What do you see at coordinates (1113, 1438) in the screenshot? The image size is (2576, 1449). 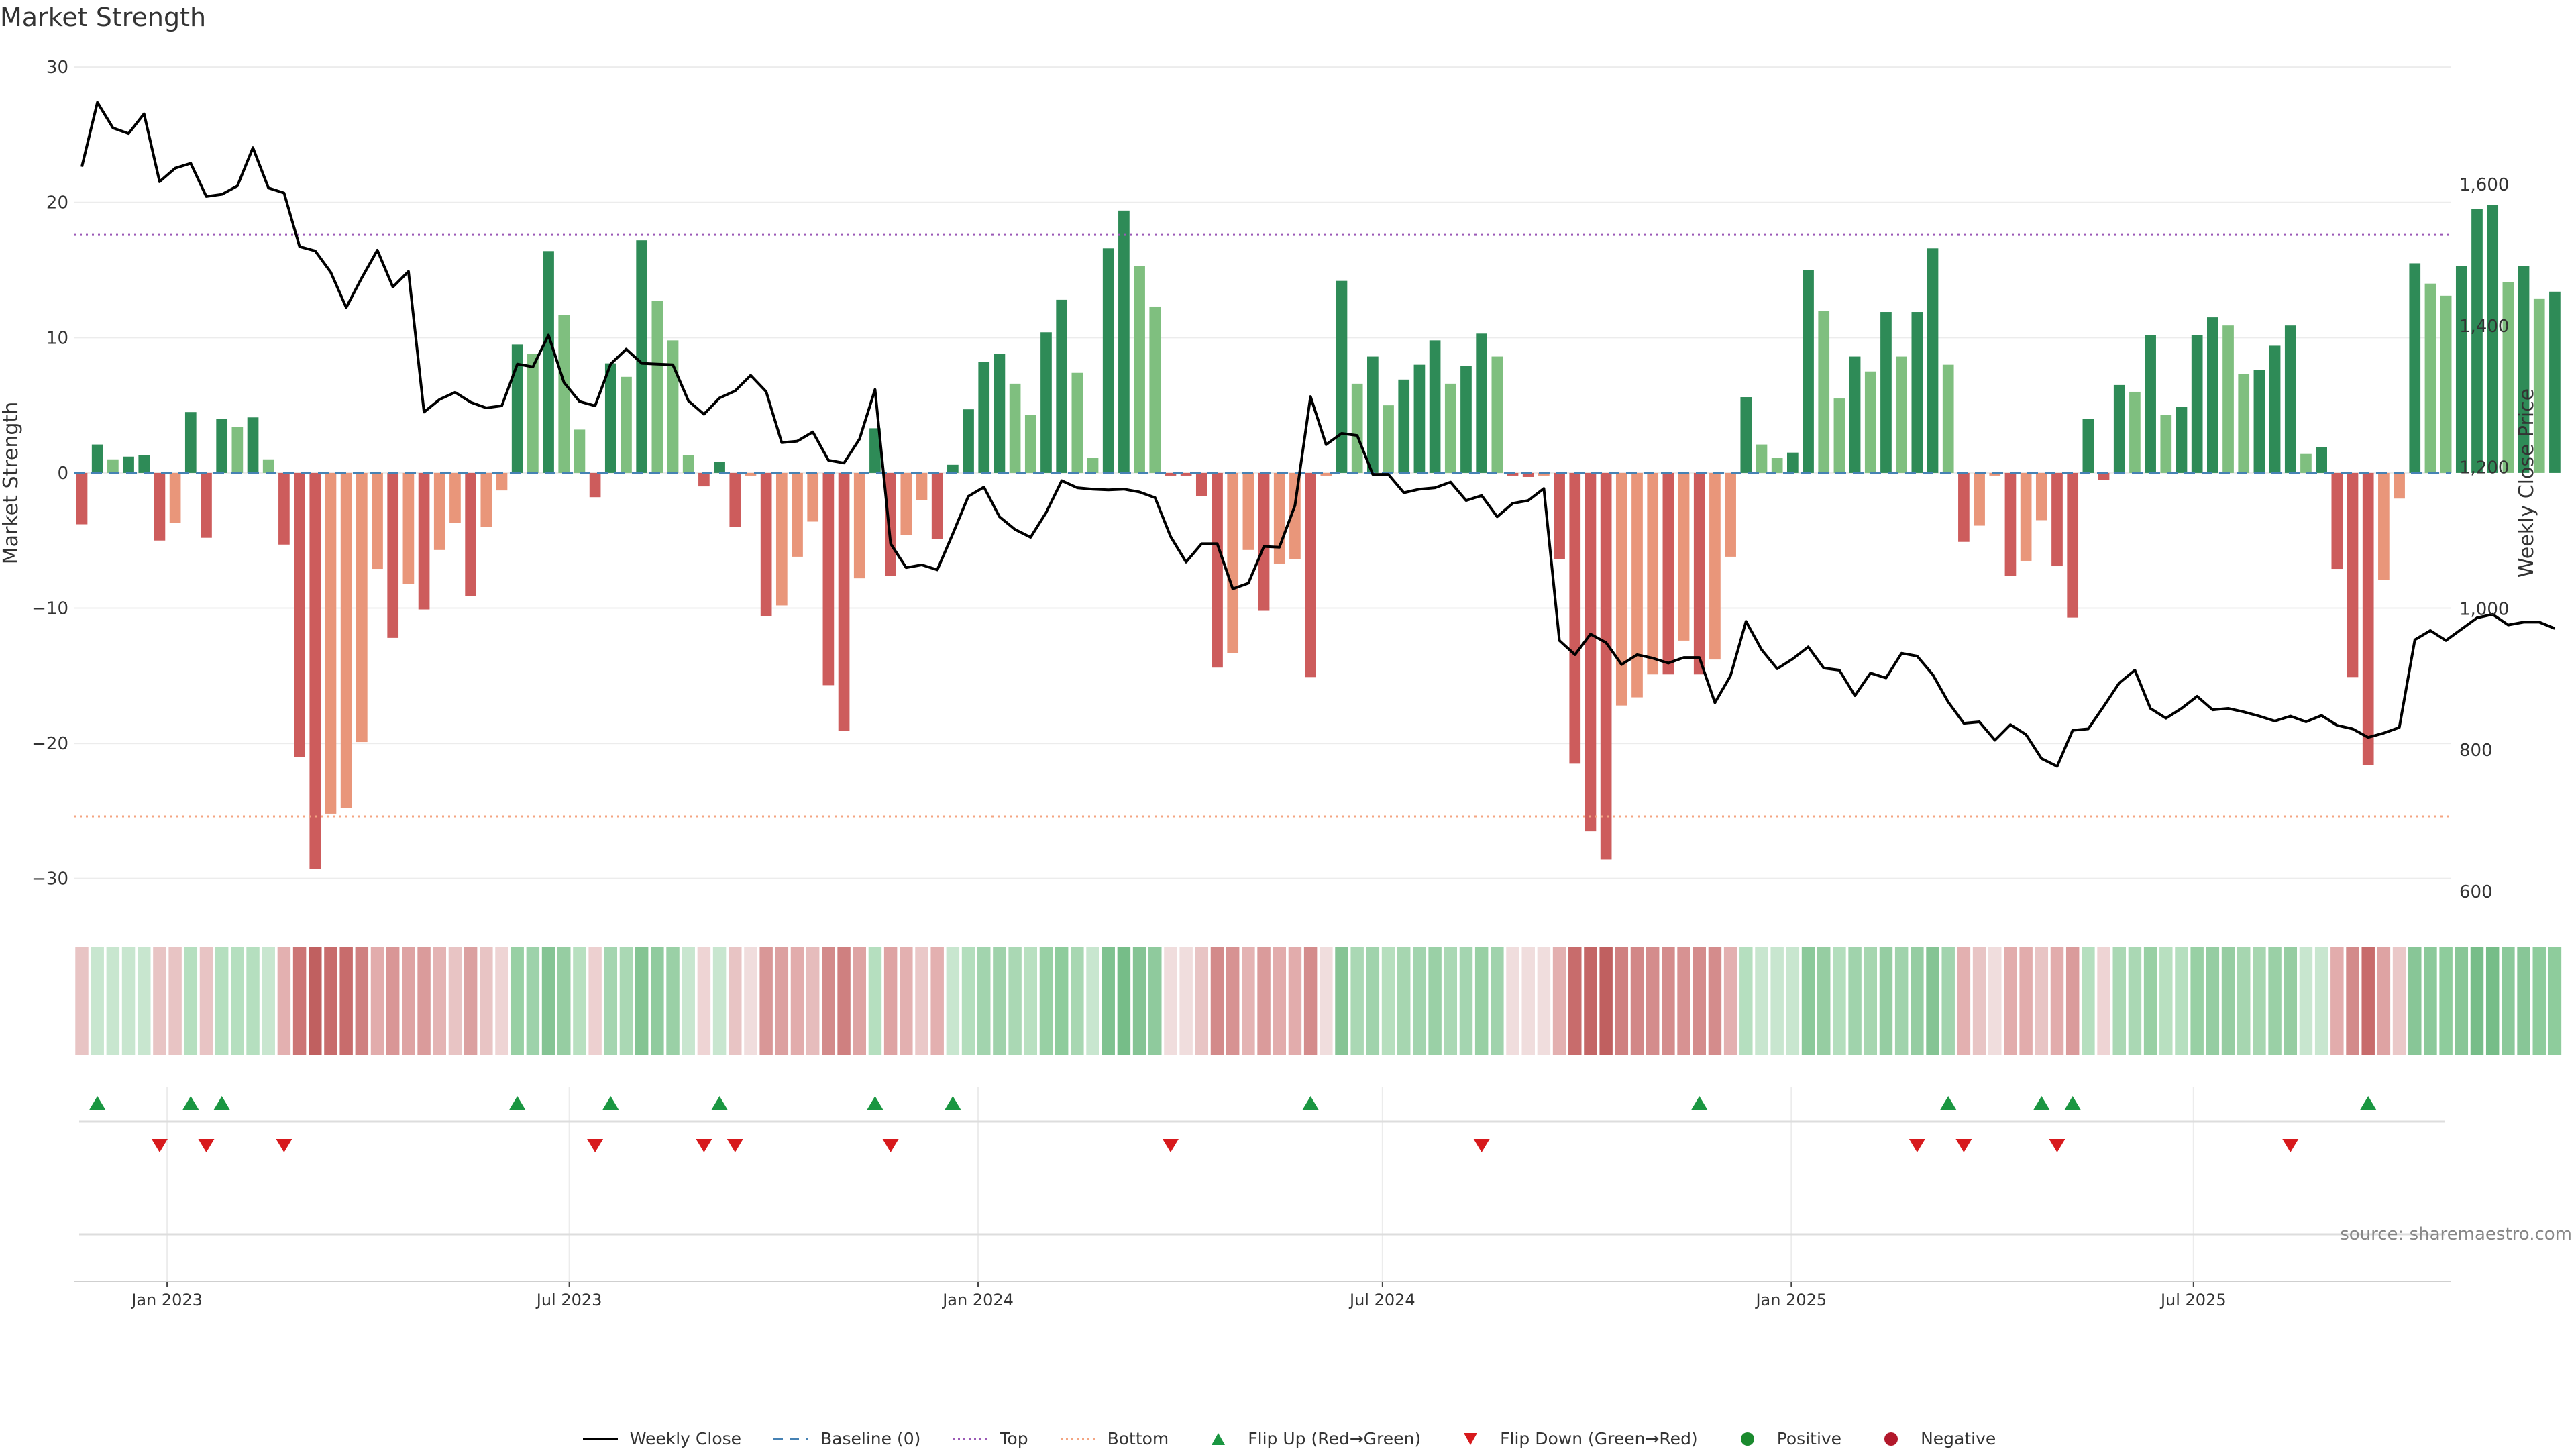 I see `legend-bottom: Bottom` at bounding box center [1113, 1438].